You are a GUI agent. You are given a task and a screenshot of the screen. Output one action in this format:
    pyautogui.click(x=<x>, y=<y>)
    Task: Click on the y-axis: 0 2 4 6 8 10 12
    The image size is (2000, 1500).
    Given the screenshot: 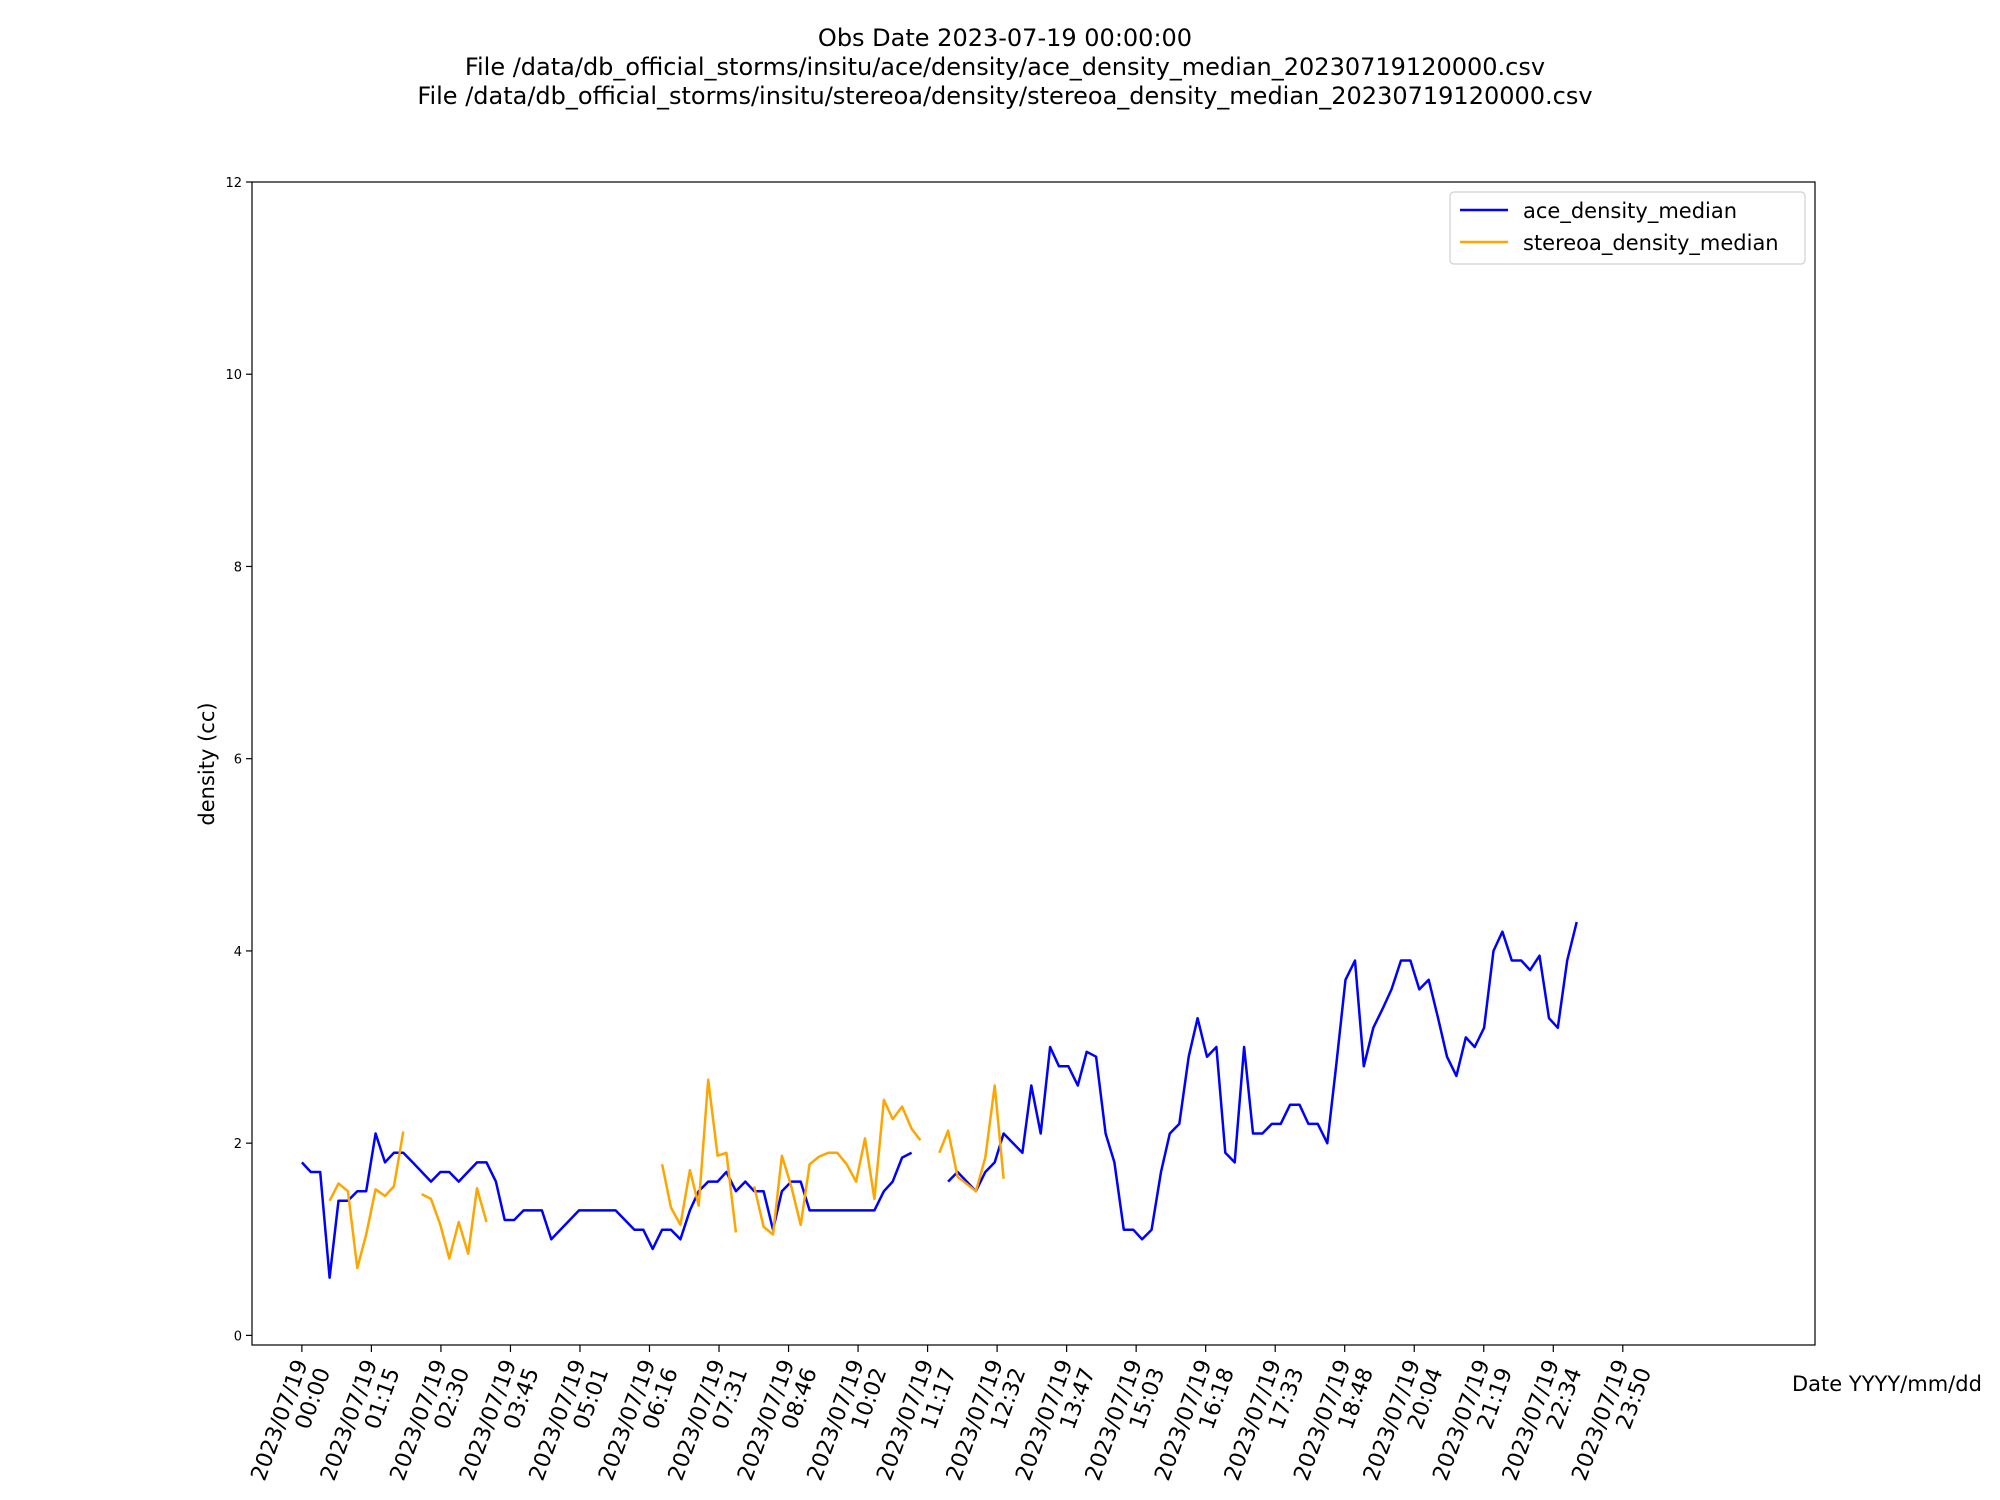 What is the action you would take?
    pyautogui.click(x=238, y=760)
    